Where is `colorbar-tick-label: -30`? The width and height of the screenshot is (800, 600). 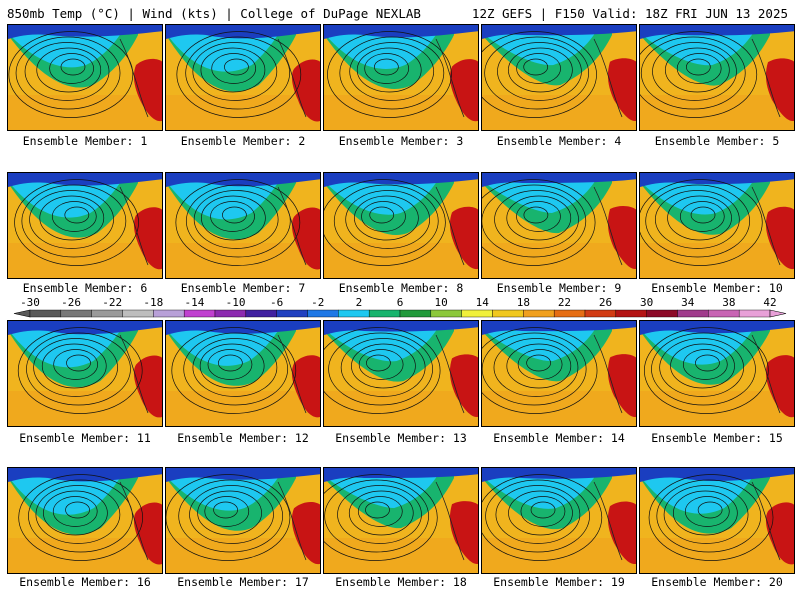
colorbar-tick-label: -30 is located at coordinates (30, 302).